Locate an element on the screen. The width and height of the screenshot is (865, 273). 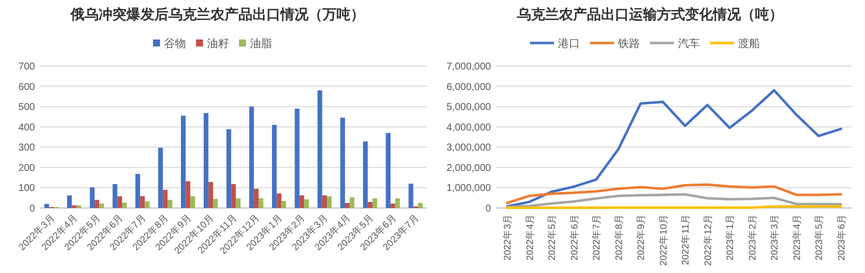
y-tick-label: 200 is located at coordinates (27, 168).